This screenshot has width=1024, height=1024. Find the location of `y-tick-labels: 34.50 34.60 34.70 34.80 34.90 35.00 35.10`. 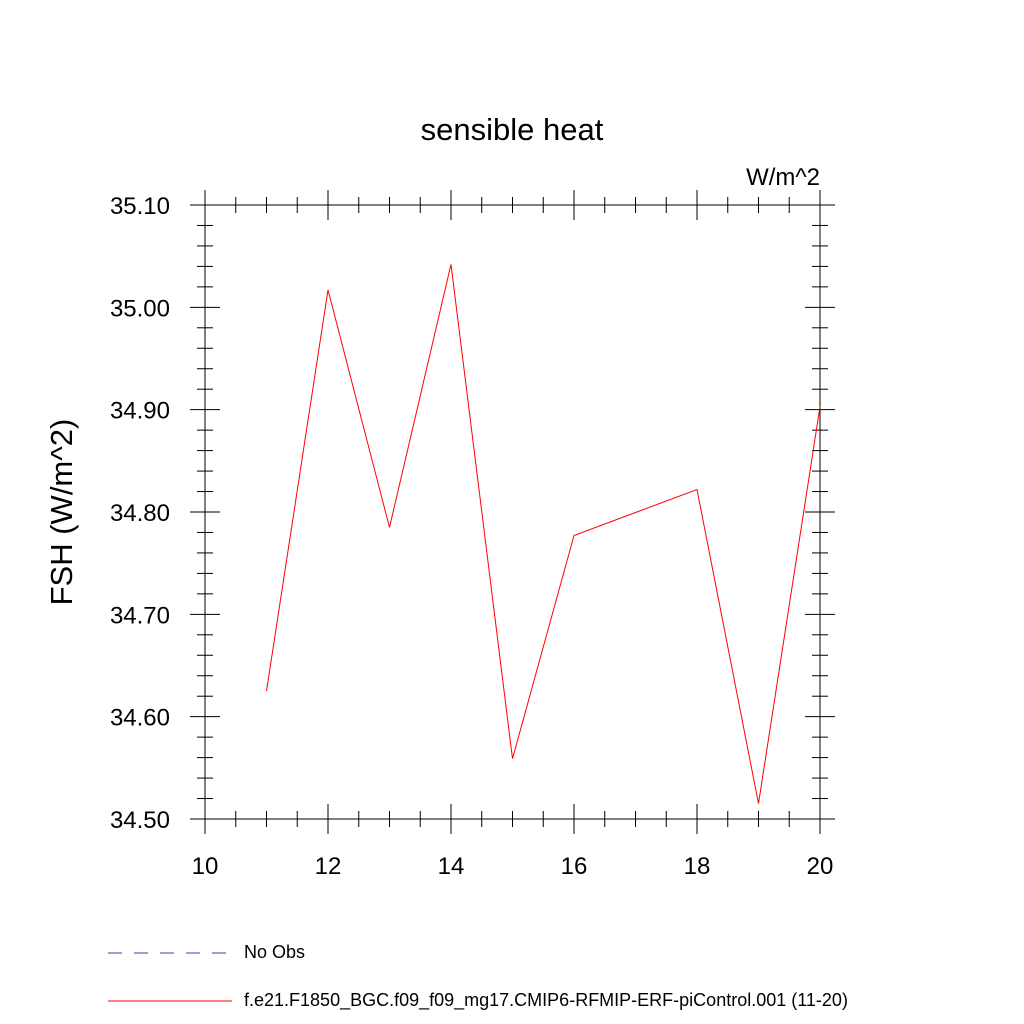

y-tick-labels: 34.50 34.60 34.70 34.80 34.90 35.00 35.10 is located at coordinates (140, 513).